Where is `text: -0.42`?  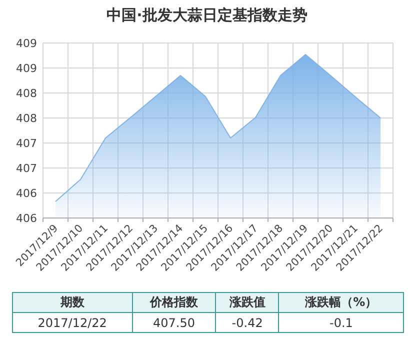 text: -0.42 is located at coordinates (247, 322).